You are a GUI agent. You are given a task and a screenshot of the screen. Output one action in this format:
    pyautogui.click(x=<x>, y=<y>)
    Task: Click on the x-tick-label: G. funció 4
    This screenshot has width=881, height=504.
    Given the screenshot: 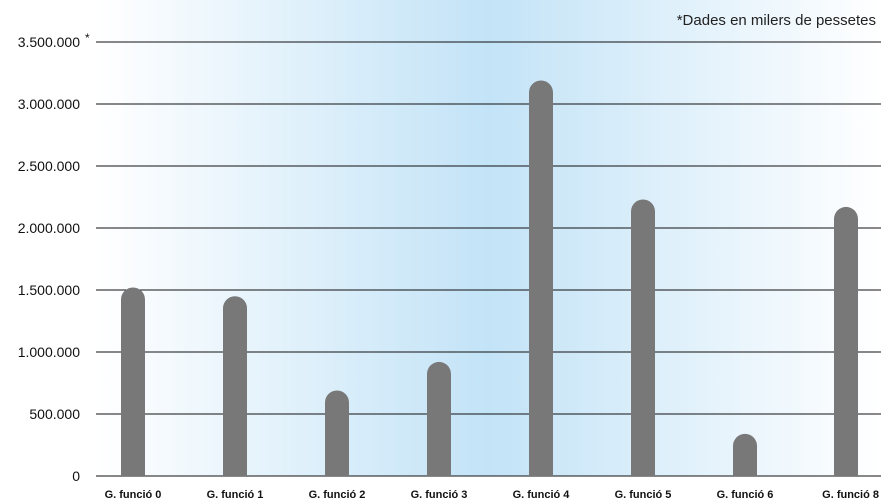 What is the action you would take?
    pyautogui.click(x=542, y=495)
    